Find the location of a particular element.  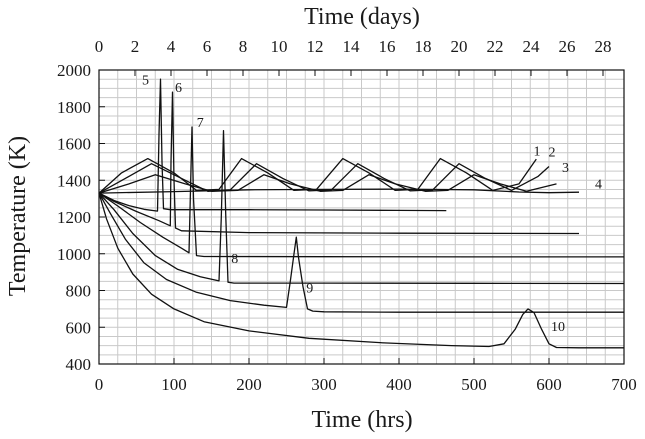

x-tick-label: 200 is located at coordinates (249, 384).